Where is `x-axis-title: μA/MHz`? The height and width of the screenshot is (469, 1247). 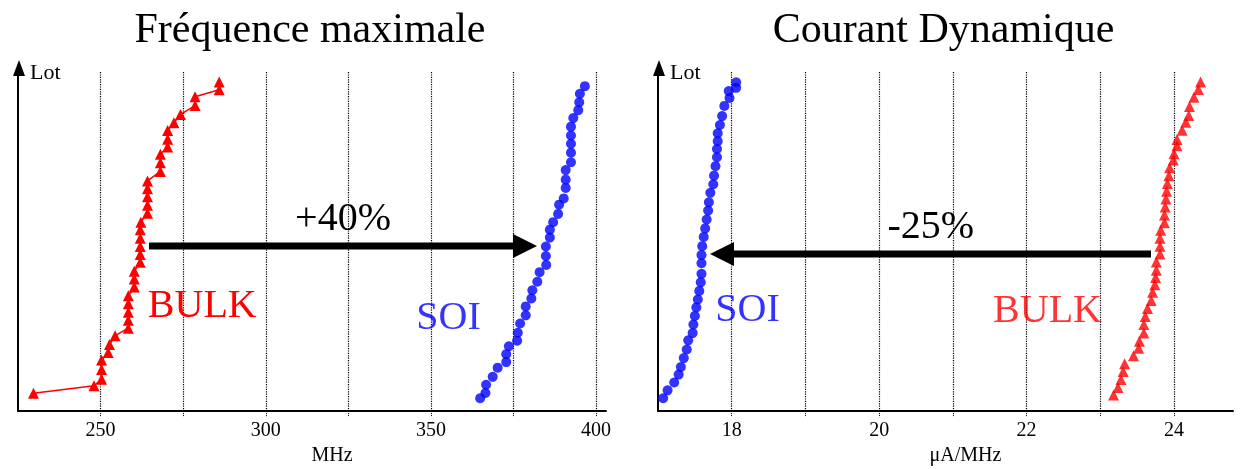 x-axis-title: μA/MHz is located at coordinates (965, 454).